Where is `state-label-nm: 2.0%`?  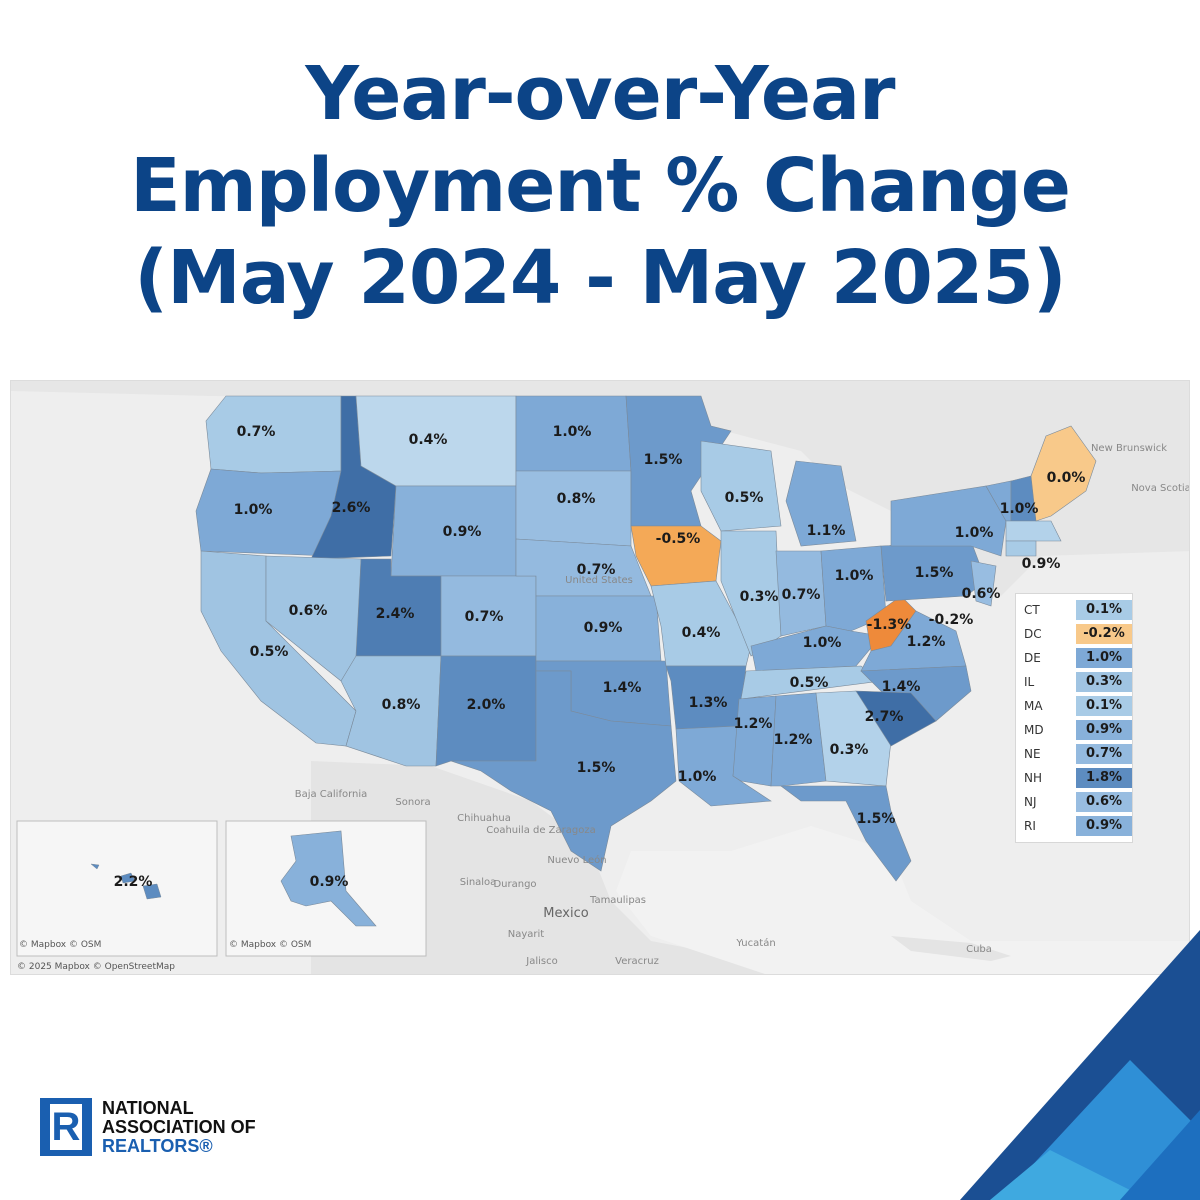 state-label-nm: 2.0% is located at coordinates (486, 705).